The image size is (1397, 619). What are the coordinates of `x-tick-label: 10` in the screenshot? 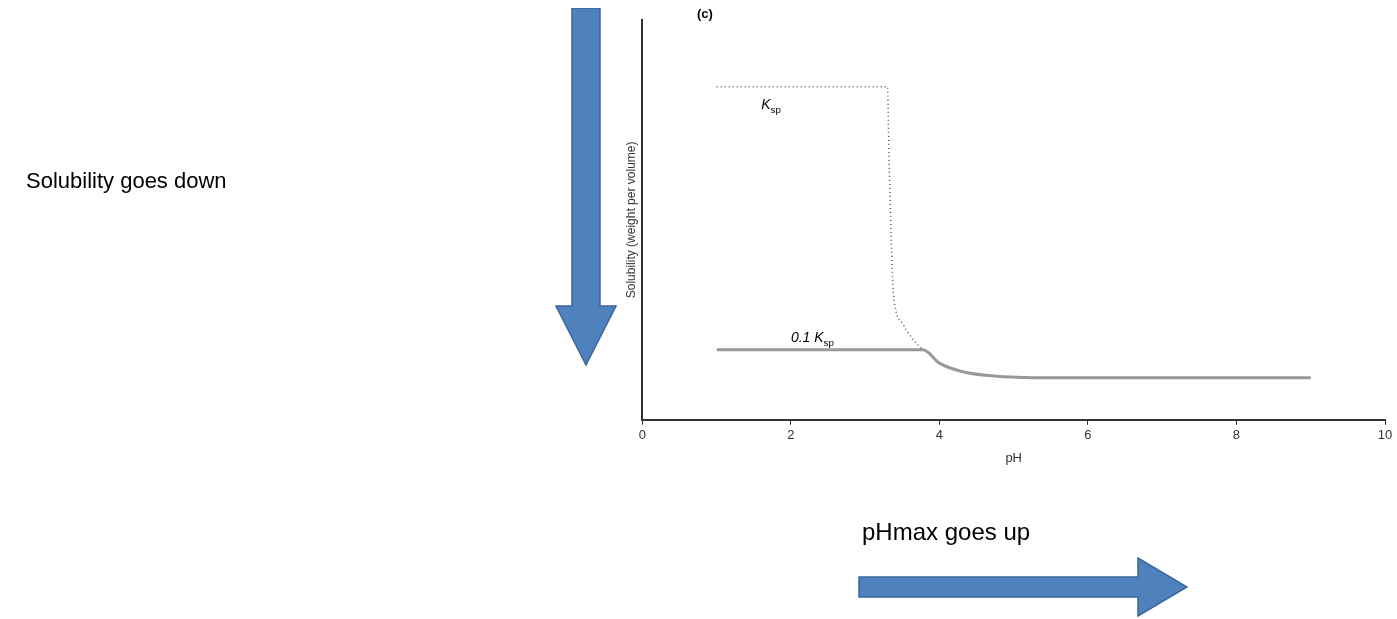 It's located at (1385, 435).